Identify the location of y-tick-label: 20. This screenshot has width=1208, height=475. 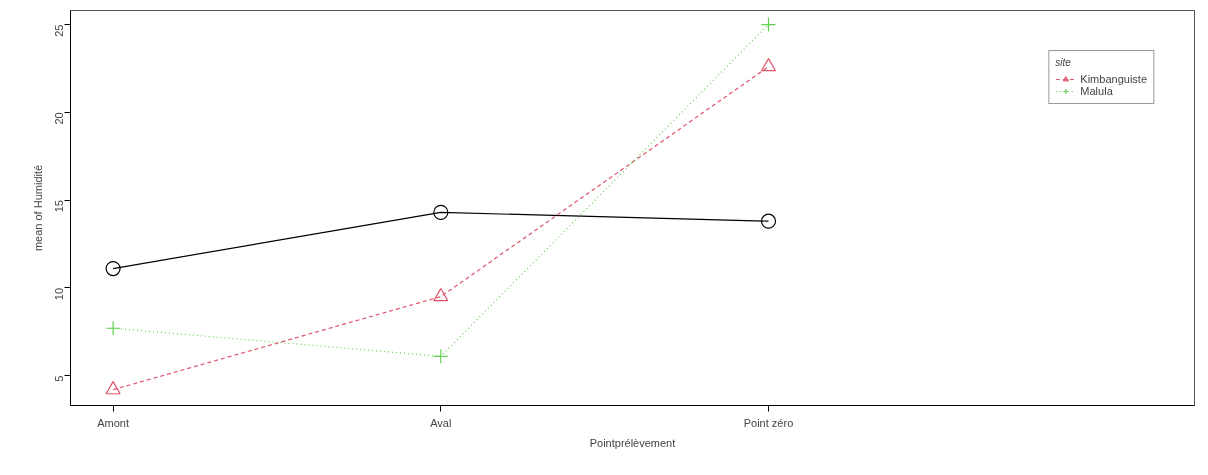
(59, 118).